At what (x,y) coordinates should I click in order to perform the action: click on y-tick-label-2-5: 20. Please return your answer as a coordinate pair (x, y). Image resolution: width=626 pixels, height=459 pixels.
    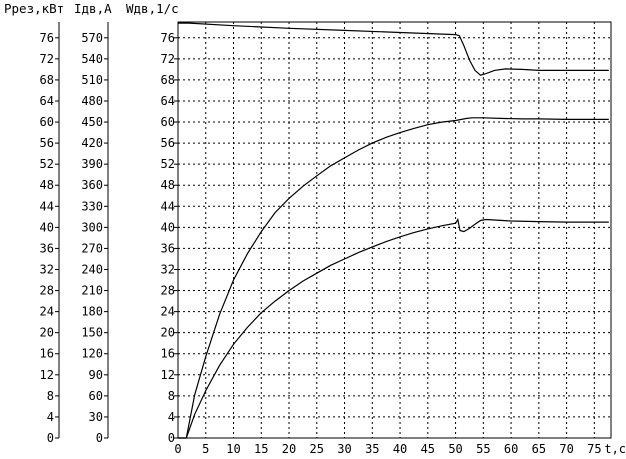
    Looking at the image, I should click on (168, 333).